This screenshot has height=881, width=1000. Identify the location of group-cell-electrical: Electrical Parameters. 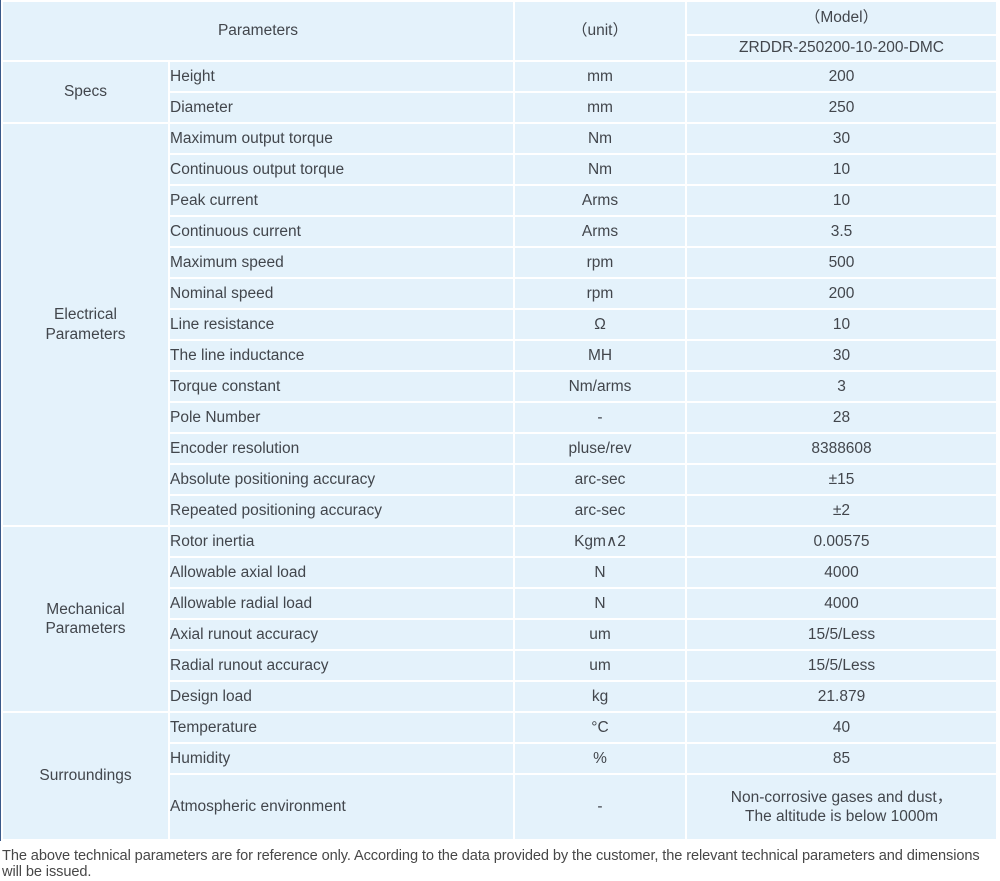
(85, 324).